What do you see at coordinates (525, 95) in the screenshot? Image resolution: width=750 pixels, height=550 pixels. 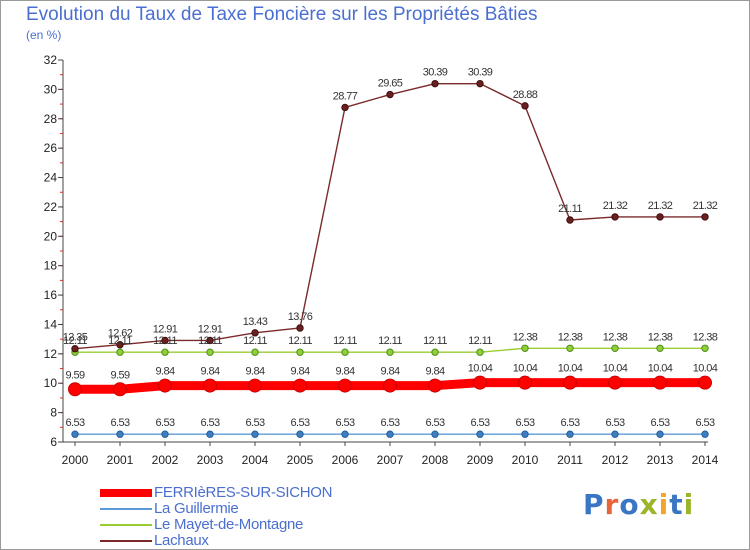 I see `series-3-data-label: 28.88` at bounding box center [525, 95].